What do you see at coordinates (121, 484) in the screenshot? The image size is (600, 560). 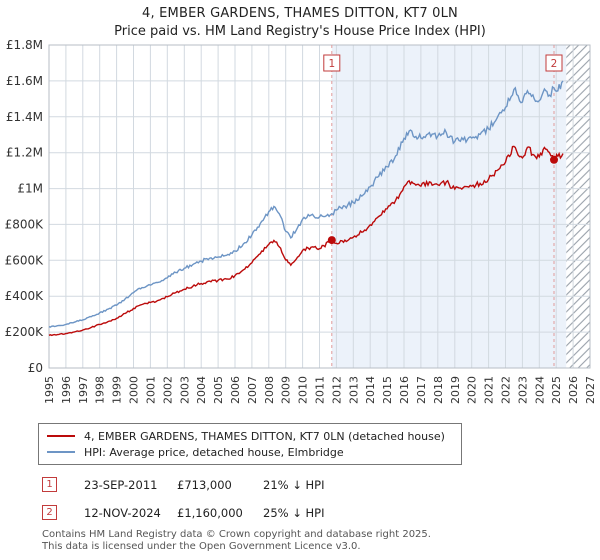 I see `sale-1-date: 23-SEP-2011` at bounding box center [121, 484].